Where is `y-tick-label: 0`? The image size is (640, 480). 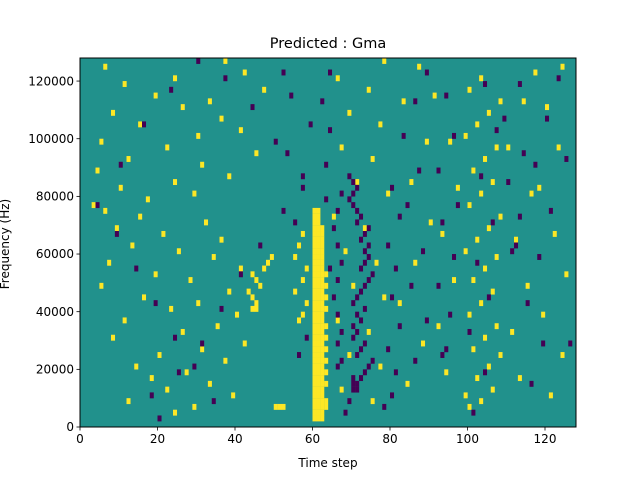 y-tick-label: 0 is located at coordinates (70, 427).